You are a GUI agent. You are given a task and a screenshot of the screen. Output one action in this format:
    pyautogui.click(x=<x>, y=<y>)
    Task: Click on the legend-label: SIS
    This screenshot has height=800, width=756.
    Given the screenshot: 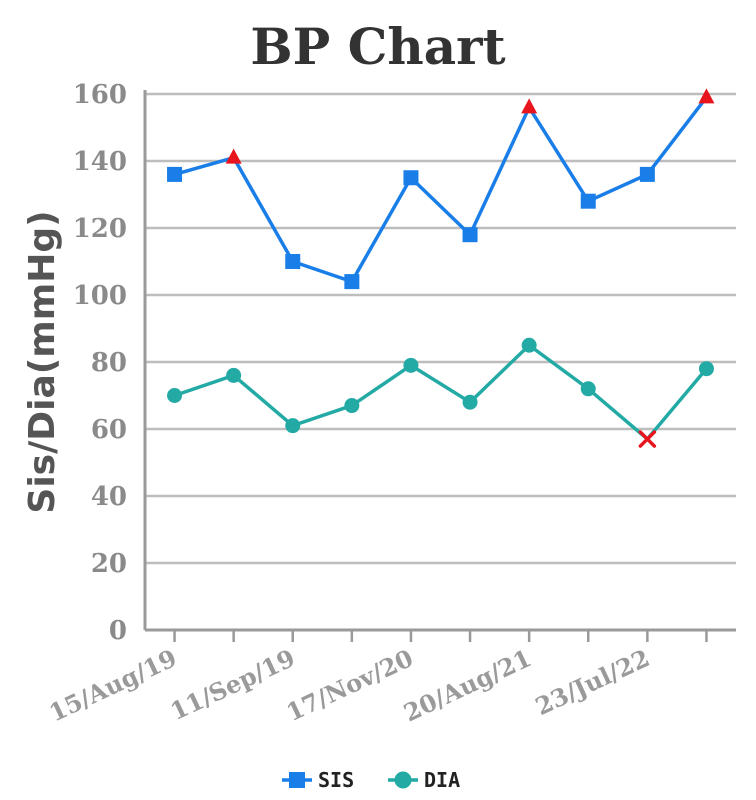 What is the action you would take?
    pyautogui.click(x=336, y=780)
    